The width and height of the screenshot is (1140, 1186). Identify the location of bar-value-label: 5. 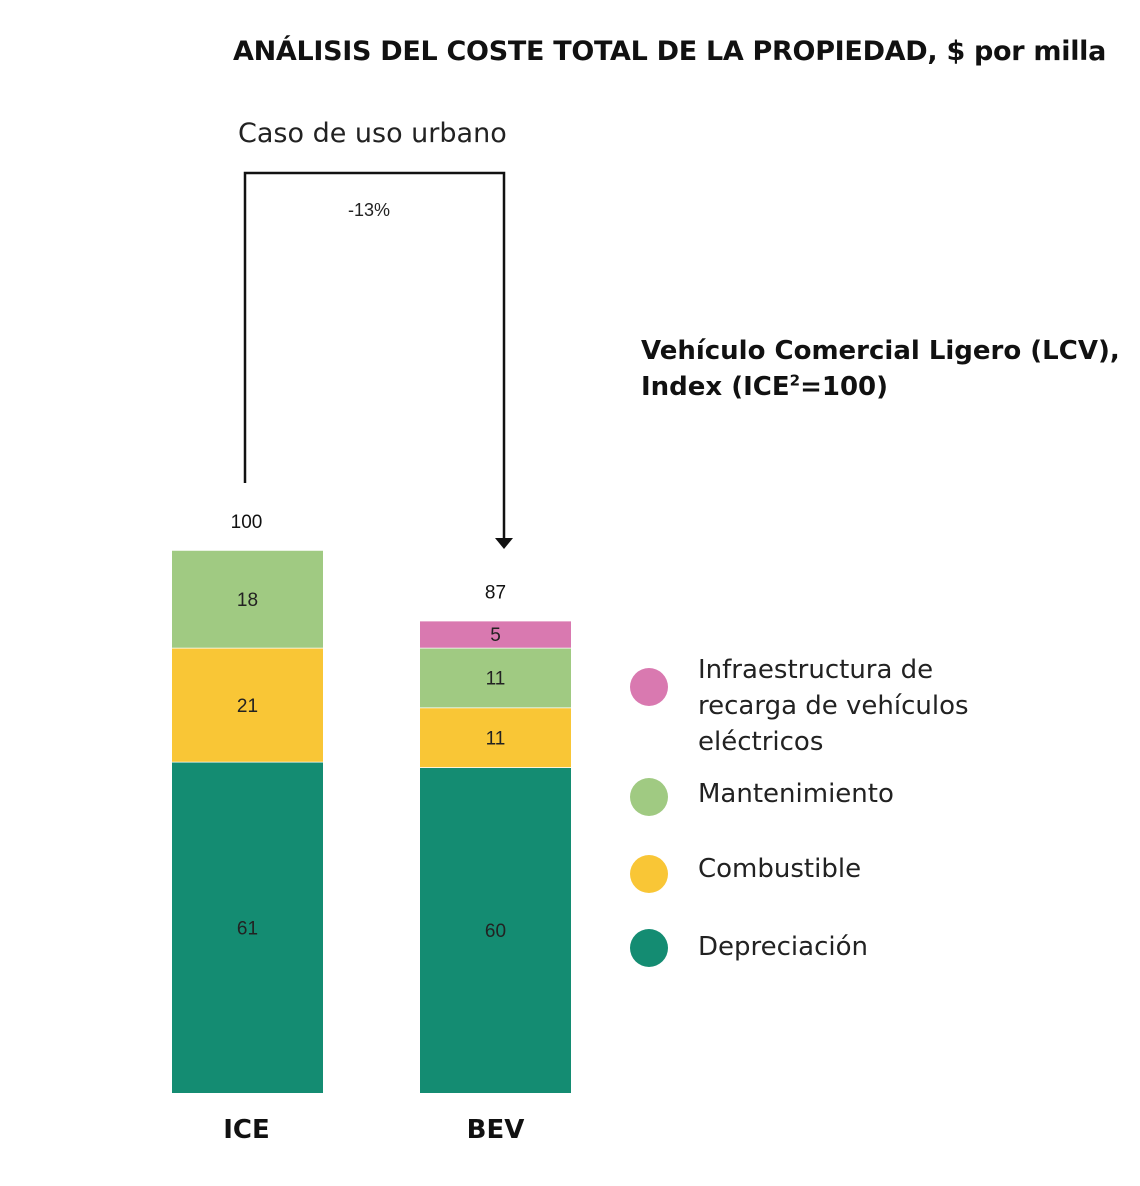
(495, 635).